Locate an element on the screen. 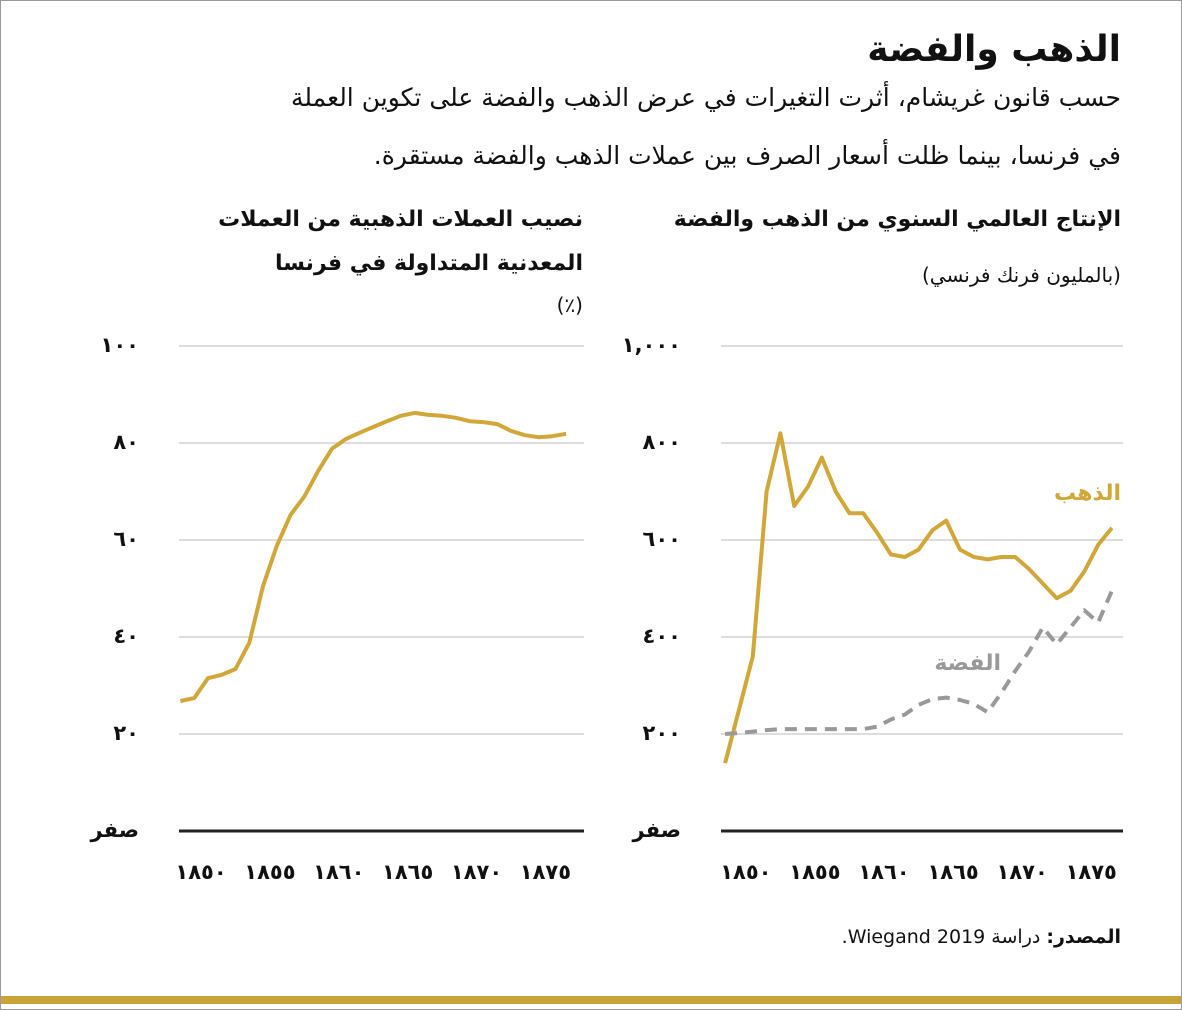  y-tick-label: ١,٠٠٠ is located at coordinates (651, 345).